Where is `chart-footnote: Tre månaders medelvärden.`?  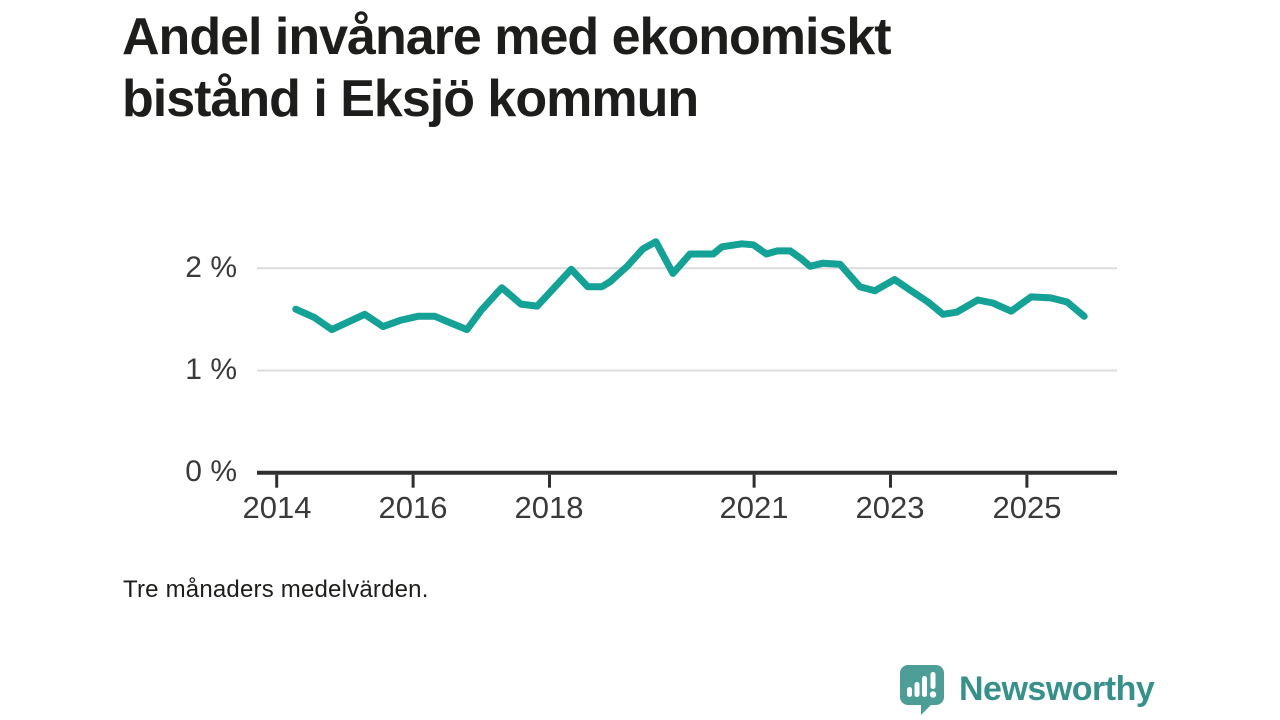
chart-footnote: Tre månaders medelvärden. is located at coordinates (276, 589).